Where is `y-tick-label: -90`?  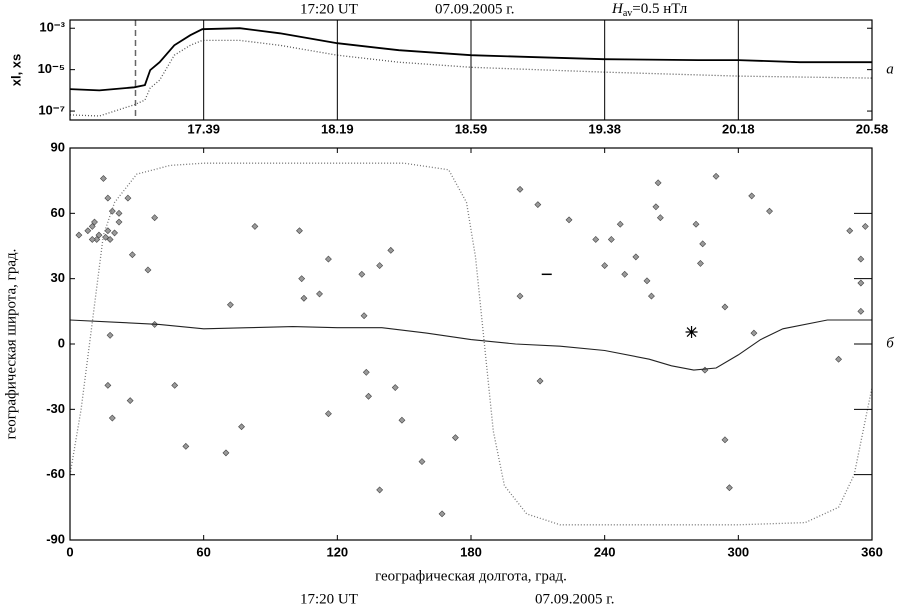
y-tick-label: -90 is located at coordinates (55, 538).